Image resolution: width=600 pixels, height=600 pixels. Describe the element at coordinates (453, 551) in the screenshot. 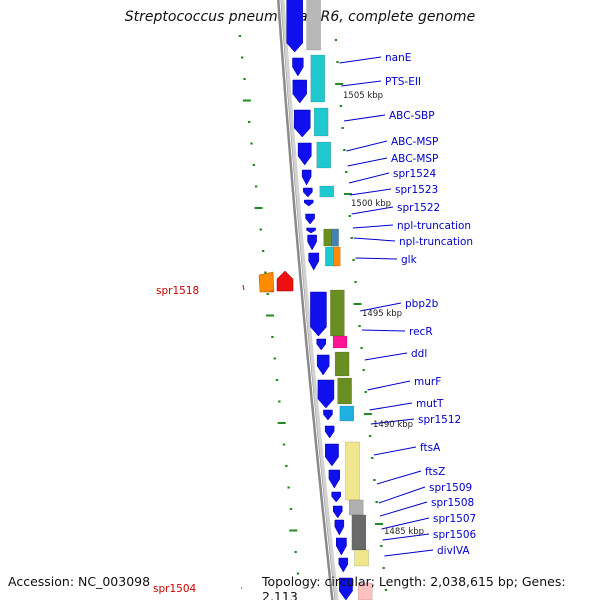

I see `gene-label-forward: divIVA` at that location.